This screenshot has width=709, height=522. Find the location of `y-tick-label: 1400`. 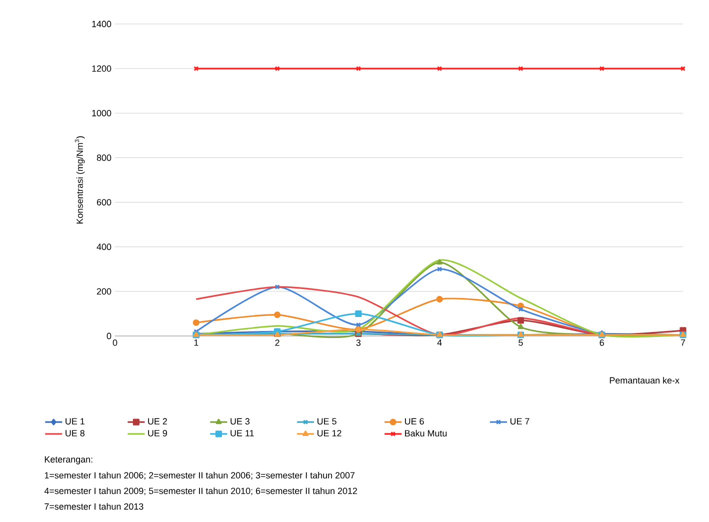

y-tick-label: 1400 is located at coordinates (102, 24).